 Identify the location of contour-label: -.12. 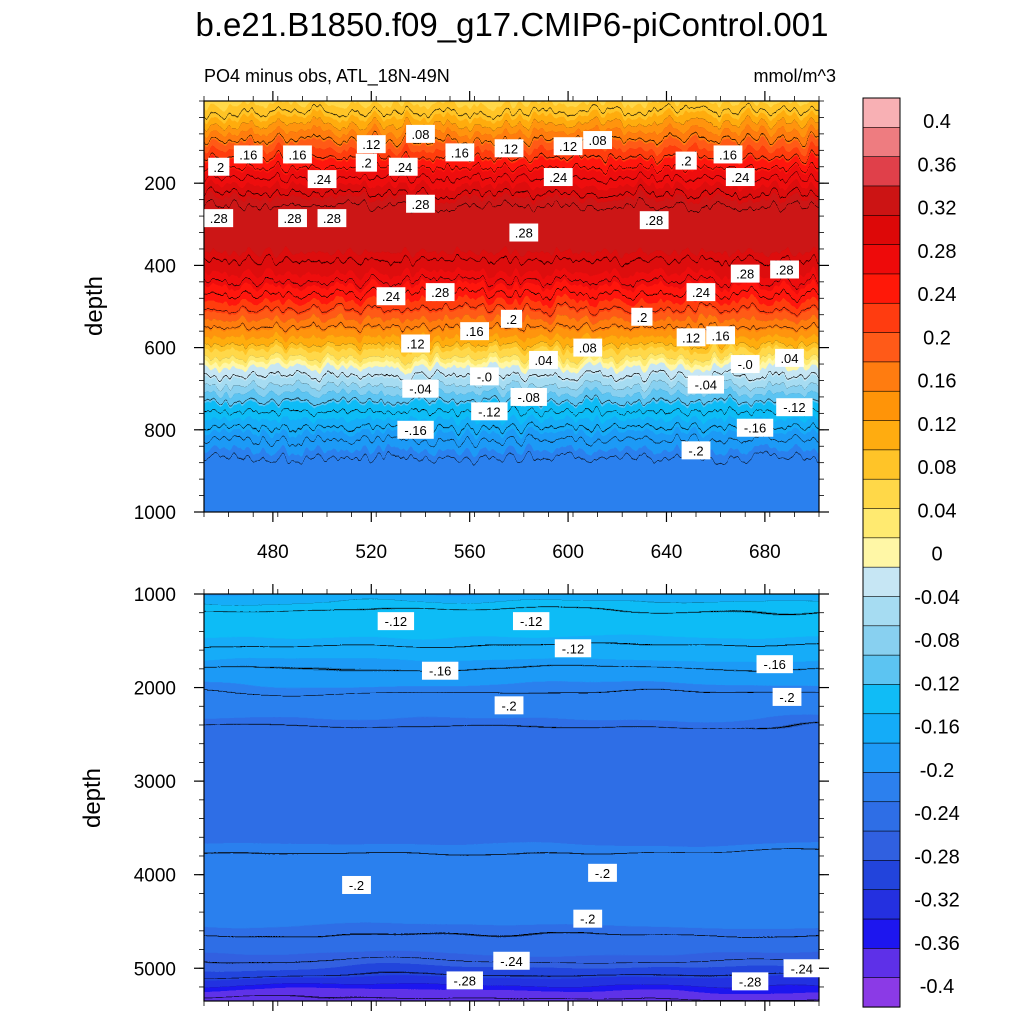
(396, 621).